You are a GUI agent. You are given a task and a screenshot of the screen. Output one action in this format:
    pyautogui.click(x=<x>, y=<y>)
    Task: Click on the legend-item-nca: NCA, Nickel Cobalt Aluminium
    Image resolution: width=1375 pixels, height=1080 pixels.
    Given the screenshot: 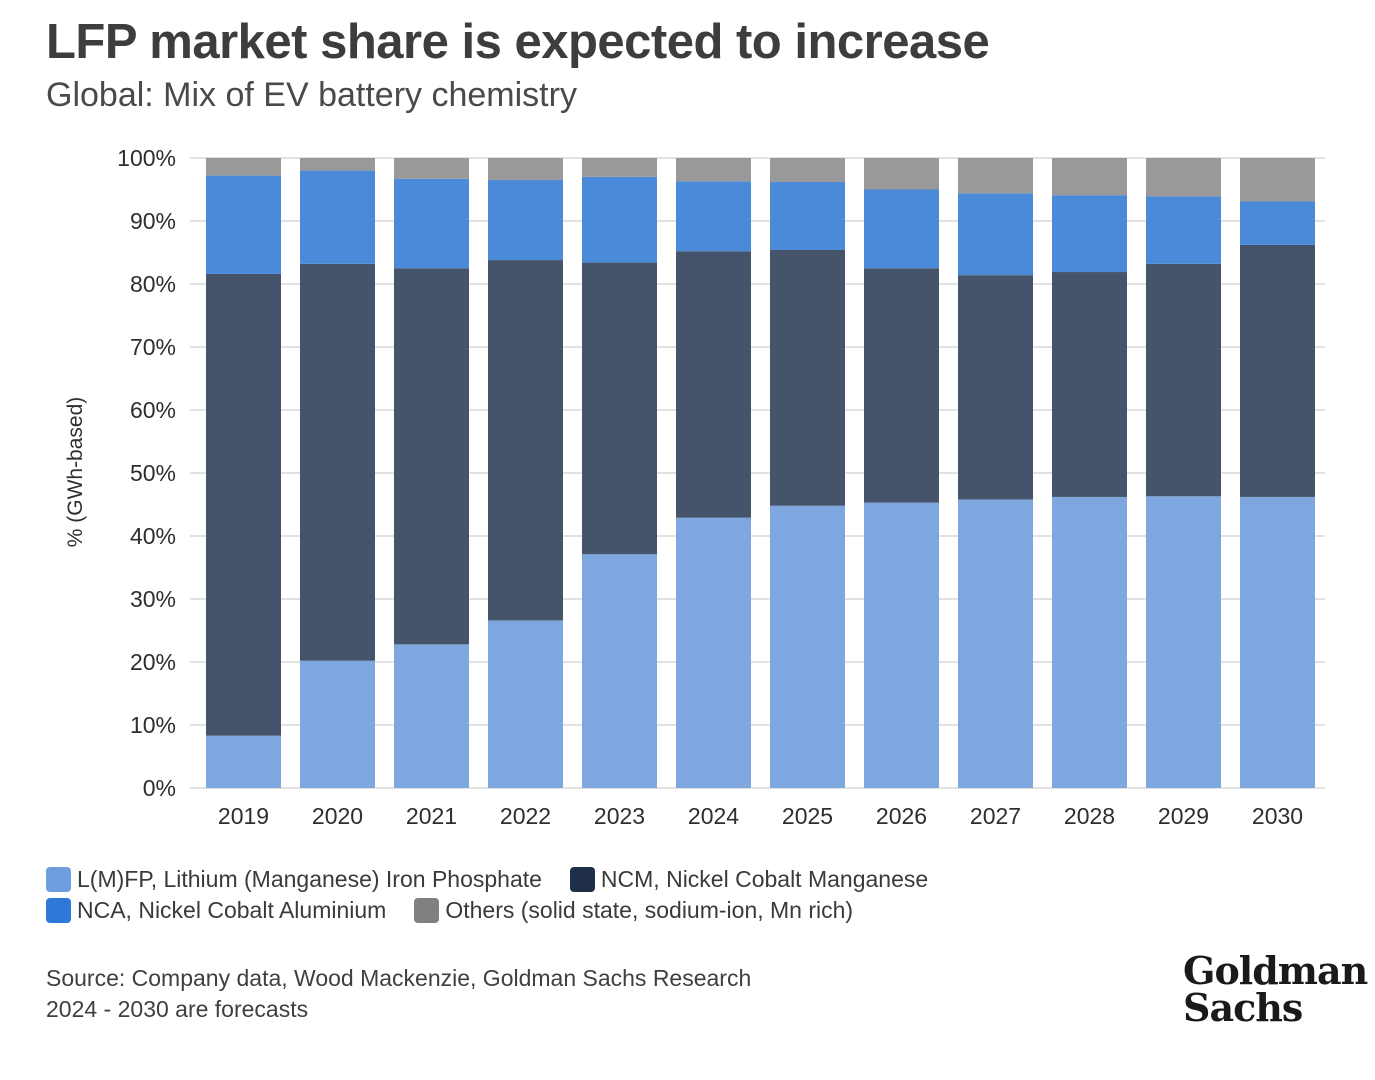 What is the action you would take?
    pyautogui.click(x=216, y=910)
    